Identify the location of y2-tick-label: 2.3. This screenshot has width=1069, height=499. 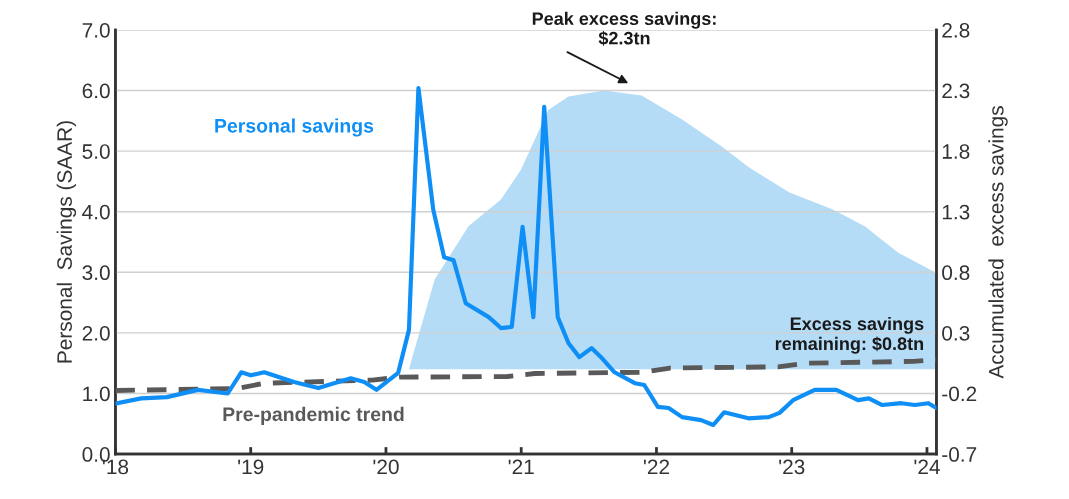
(956, 91).